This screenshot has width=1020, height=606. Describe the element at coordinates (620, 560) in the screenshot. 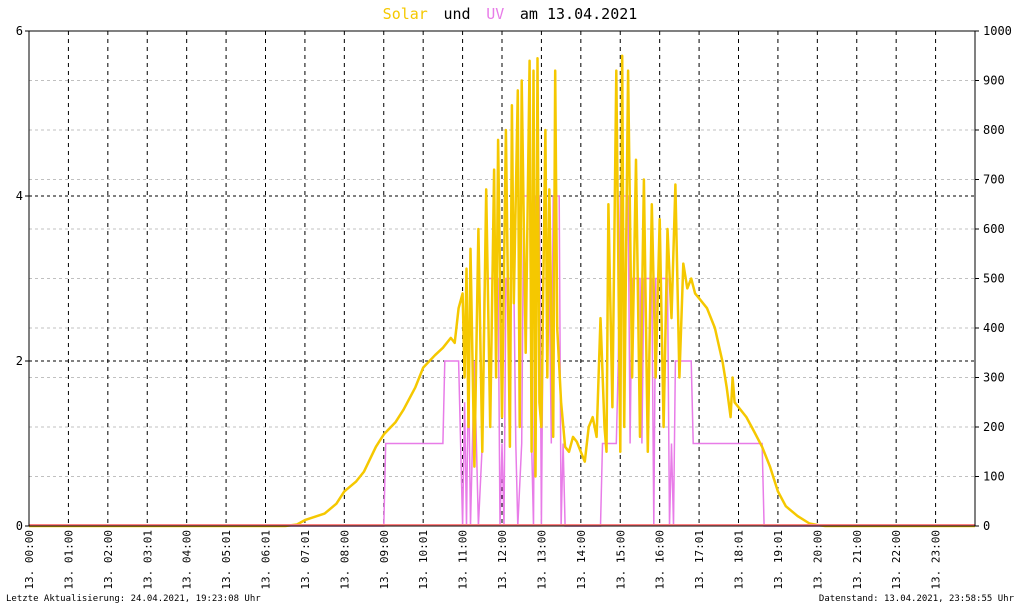

I see `x-tick-15: 13. 15:00` at that location.